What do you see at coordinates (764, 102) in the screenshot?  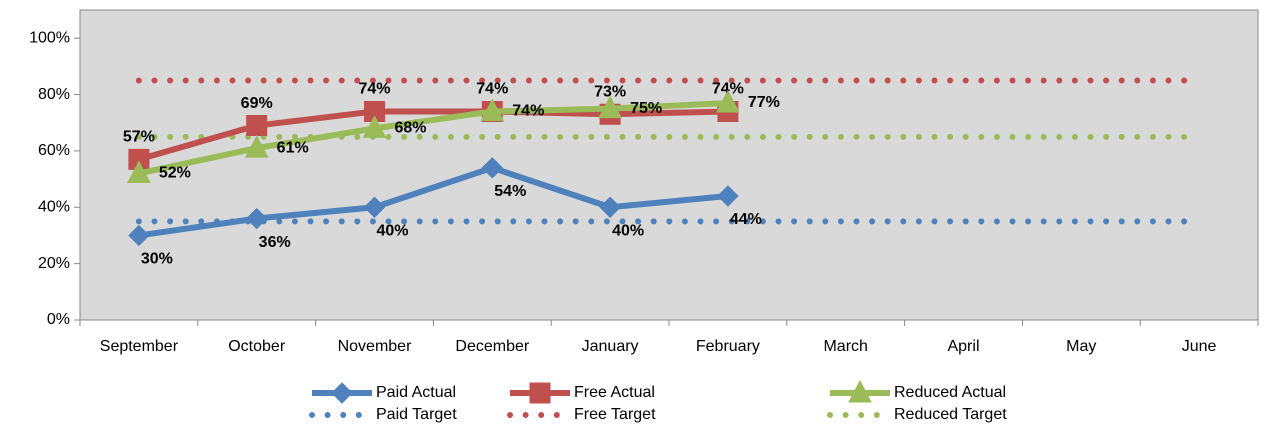 I see `data-label: 77%` at bounding box center [764, 102].